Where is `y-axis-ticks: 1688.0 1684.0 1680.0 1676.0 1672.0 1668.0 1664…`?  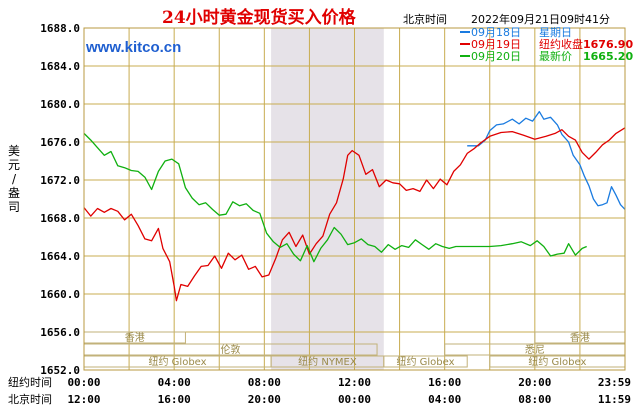 y-axis-ticks: 1688.0 1684.0 1680.0 1676.0 1672.0 1668.0 1664… is located at coordinates (60, 199).